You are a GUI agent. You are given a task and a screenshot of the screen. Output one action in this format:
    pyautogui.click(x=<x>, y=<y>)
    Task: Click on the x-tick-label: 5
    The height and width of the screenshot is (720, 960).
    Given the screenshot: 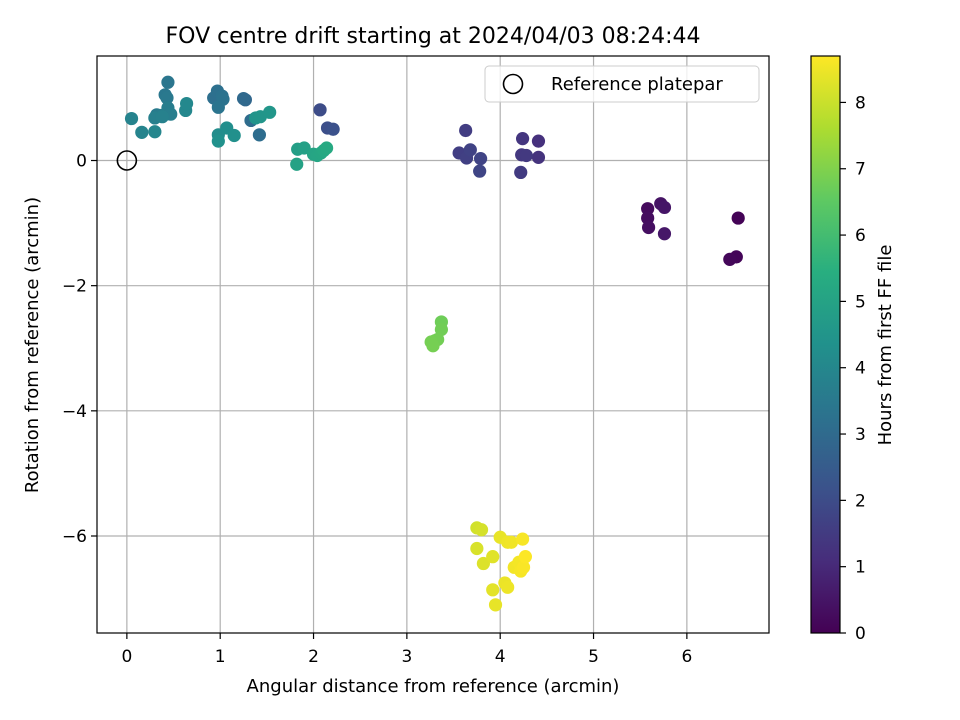 What is the action you would take?
    pyautogui.click(x=593, y=657)
    